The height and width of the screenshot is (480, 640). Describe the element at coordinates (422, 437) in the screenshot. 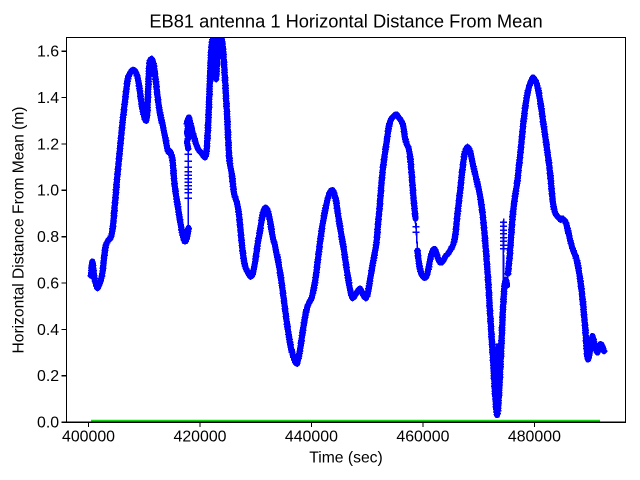

I see `svg-text: 460000` at that location.